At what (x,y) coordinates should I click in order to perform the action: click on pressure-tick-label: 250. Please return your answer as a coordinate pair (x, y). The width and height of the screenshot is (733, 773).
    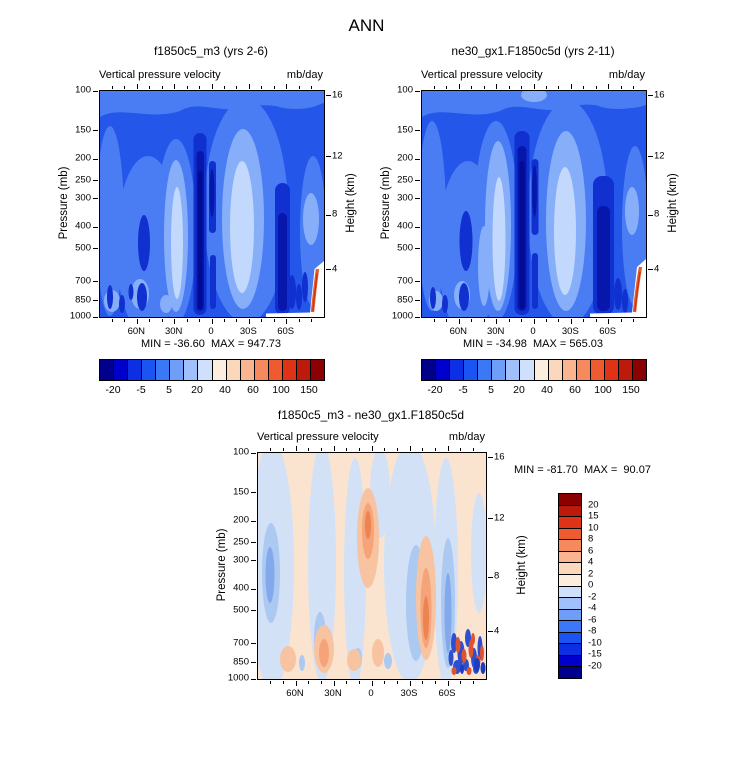
    Looking at the image, I should click on (241, 542).